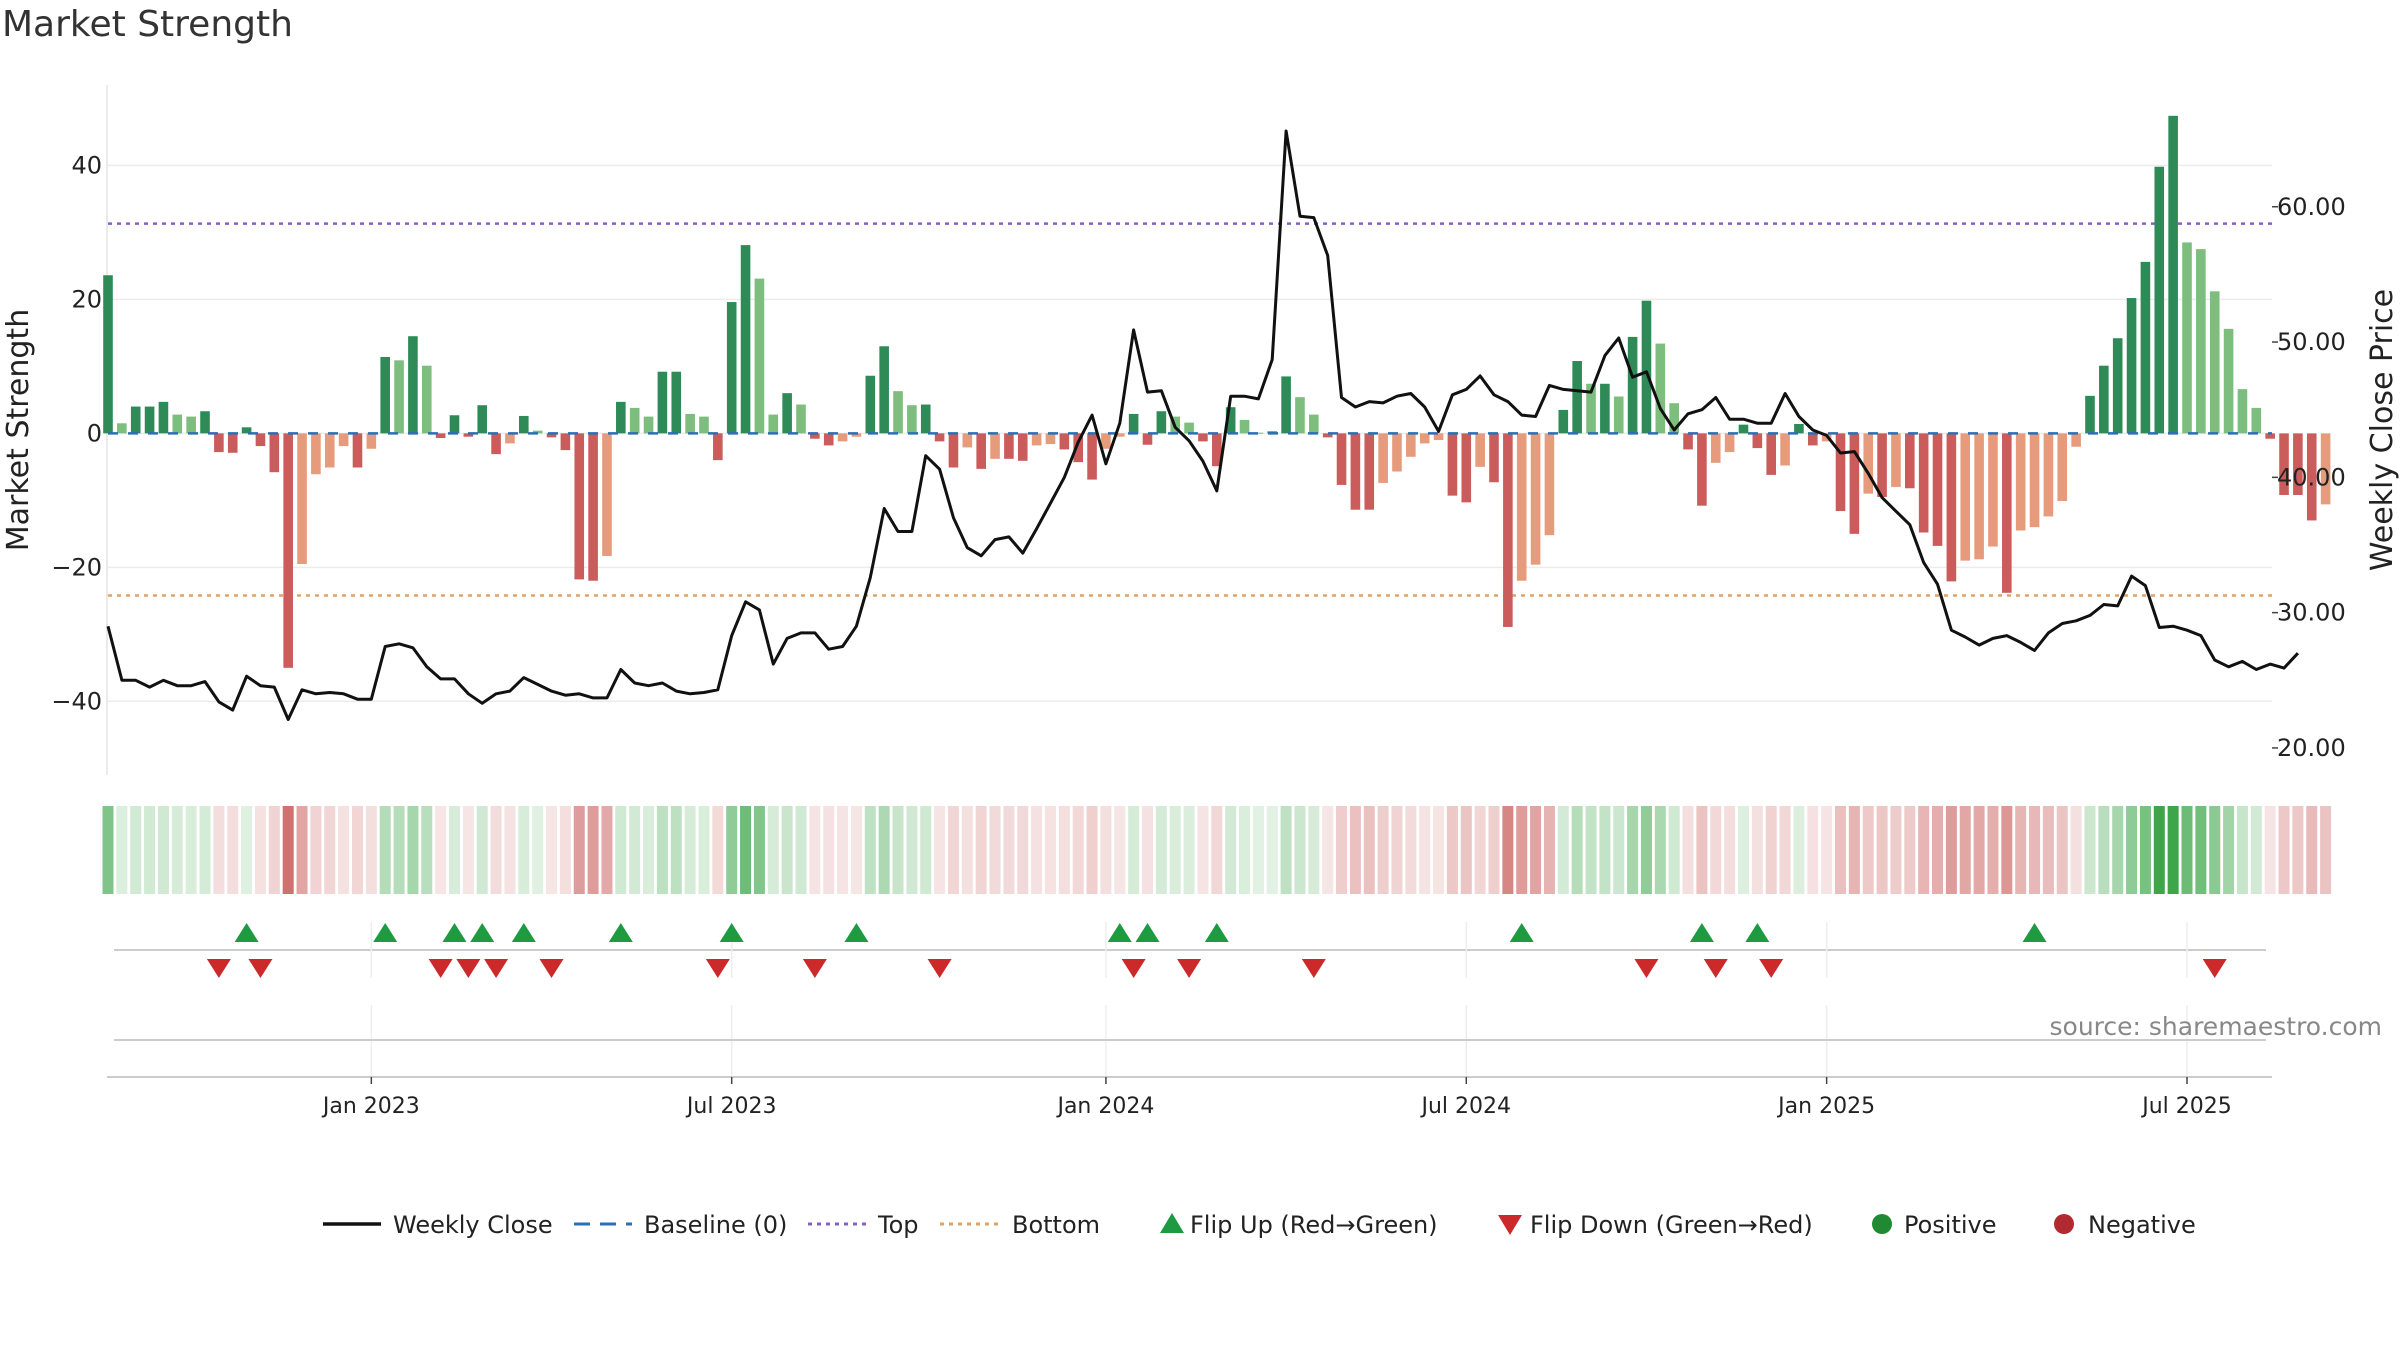 The width and height of the screenshot is (2400, 1350). I want to click on y-left-tick-label: −40, so click(76, 701).